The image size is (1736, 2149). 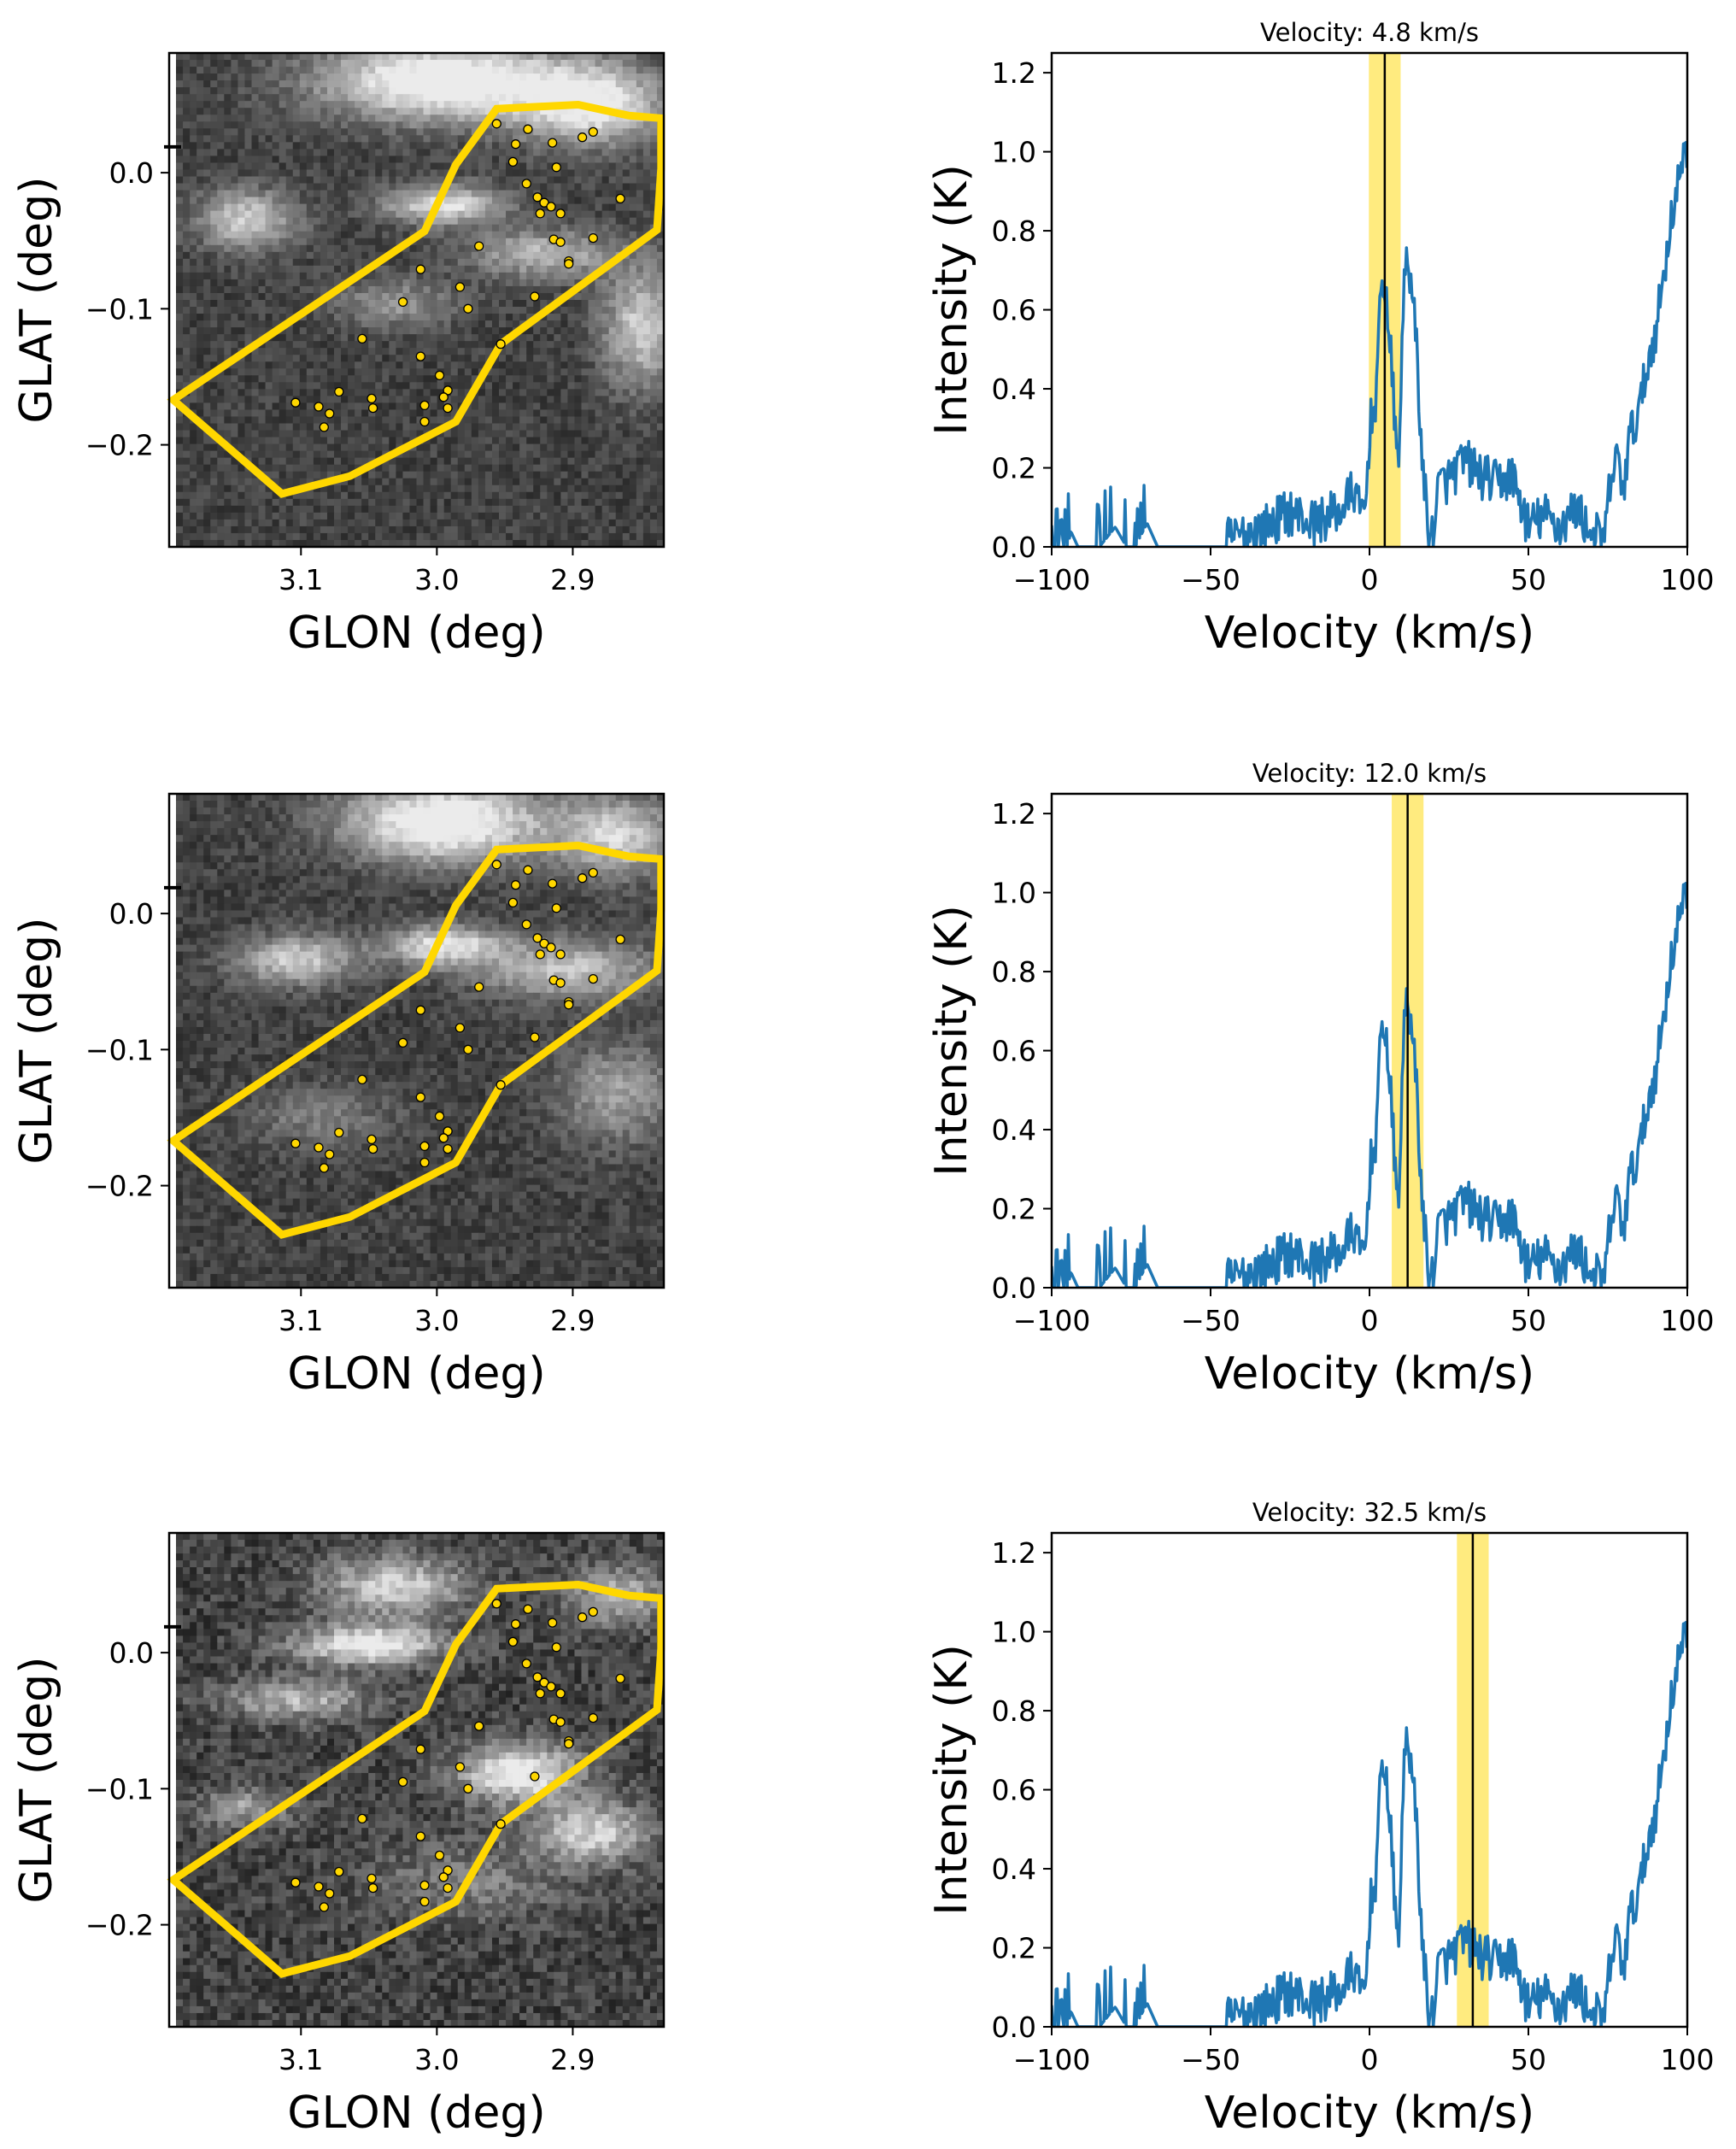 What do you see at coordinates (417, 300) in the screenshot?
I see `map-image` at bounding box center [417, 300].